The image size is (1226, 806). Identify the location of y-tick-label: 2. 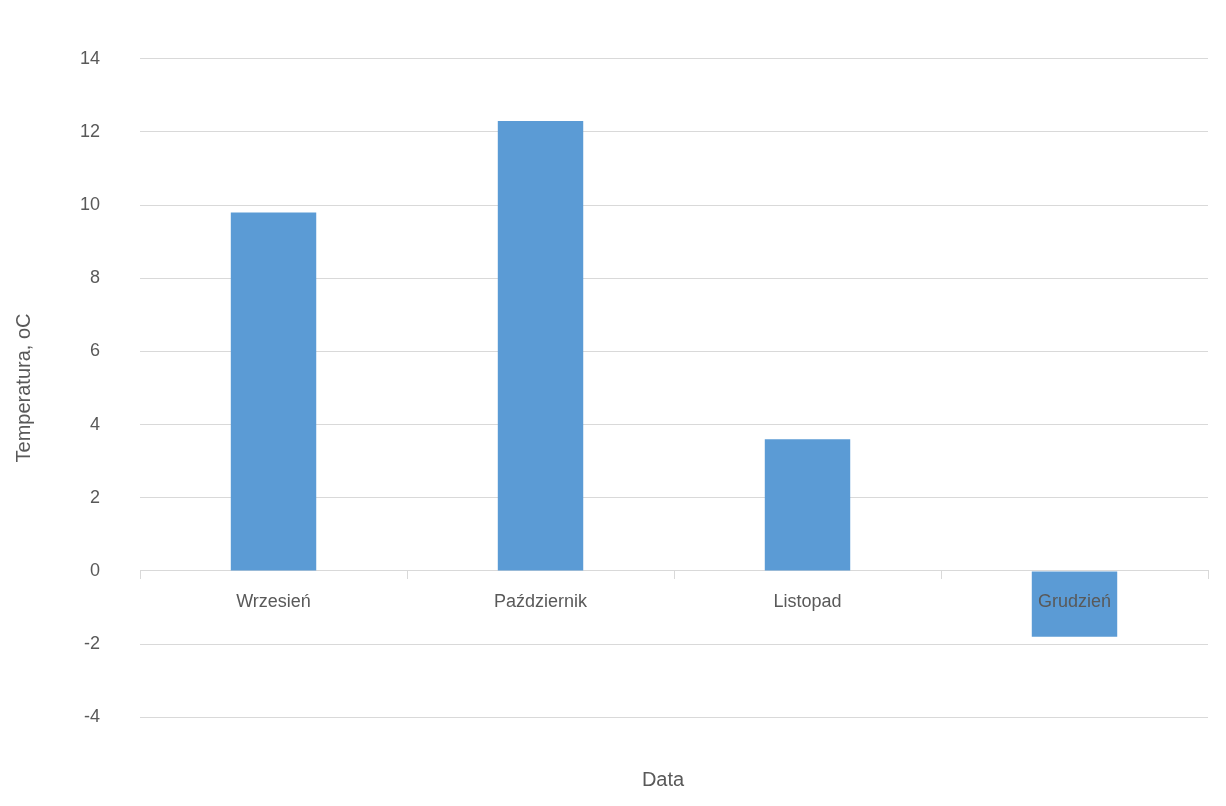
(95, 496).